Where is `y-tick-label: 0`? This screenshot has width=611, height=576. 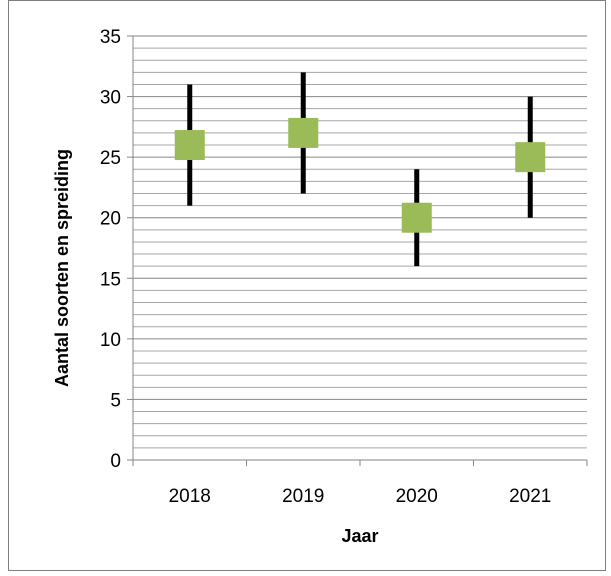
y-tick-label: 0 is located at coordinates (115, 461).